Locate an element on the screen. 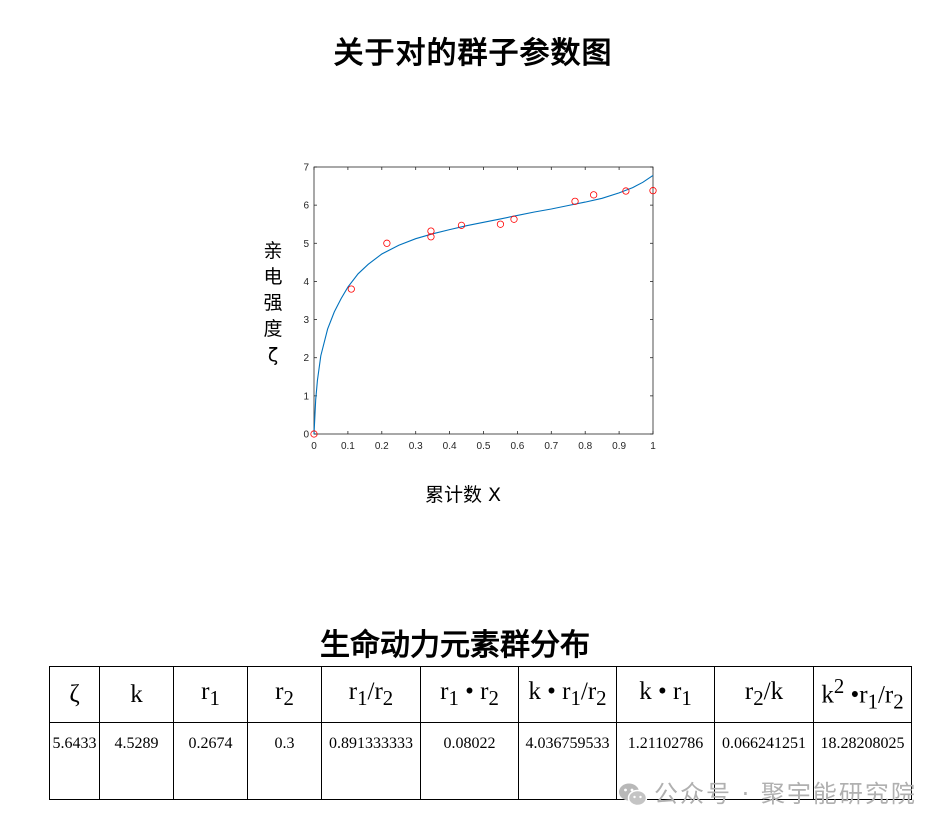 The width and height of the screenshot is (946, 826). scatter-chart: 0 0.1 0.2 0.3 0.4 0.5 0.6 0.7 0.8 0.9 1 0 1 2 3 4 5 6 7 is located at coordinates (480, 308).